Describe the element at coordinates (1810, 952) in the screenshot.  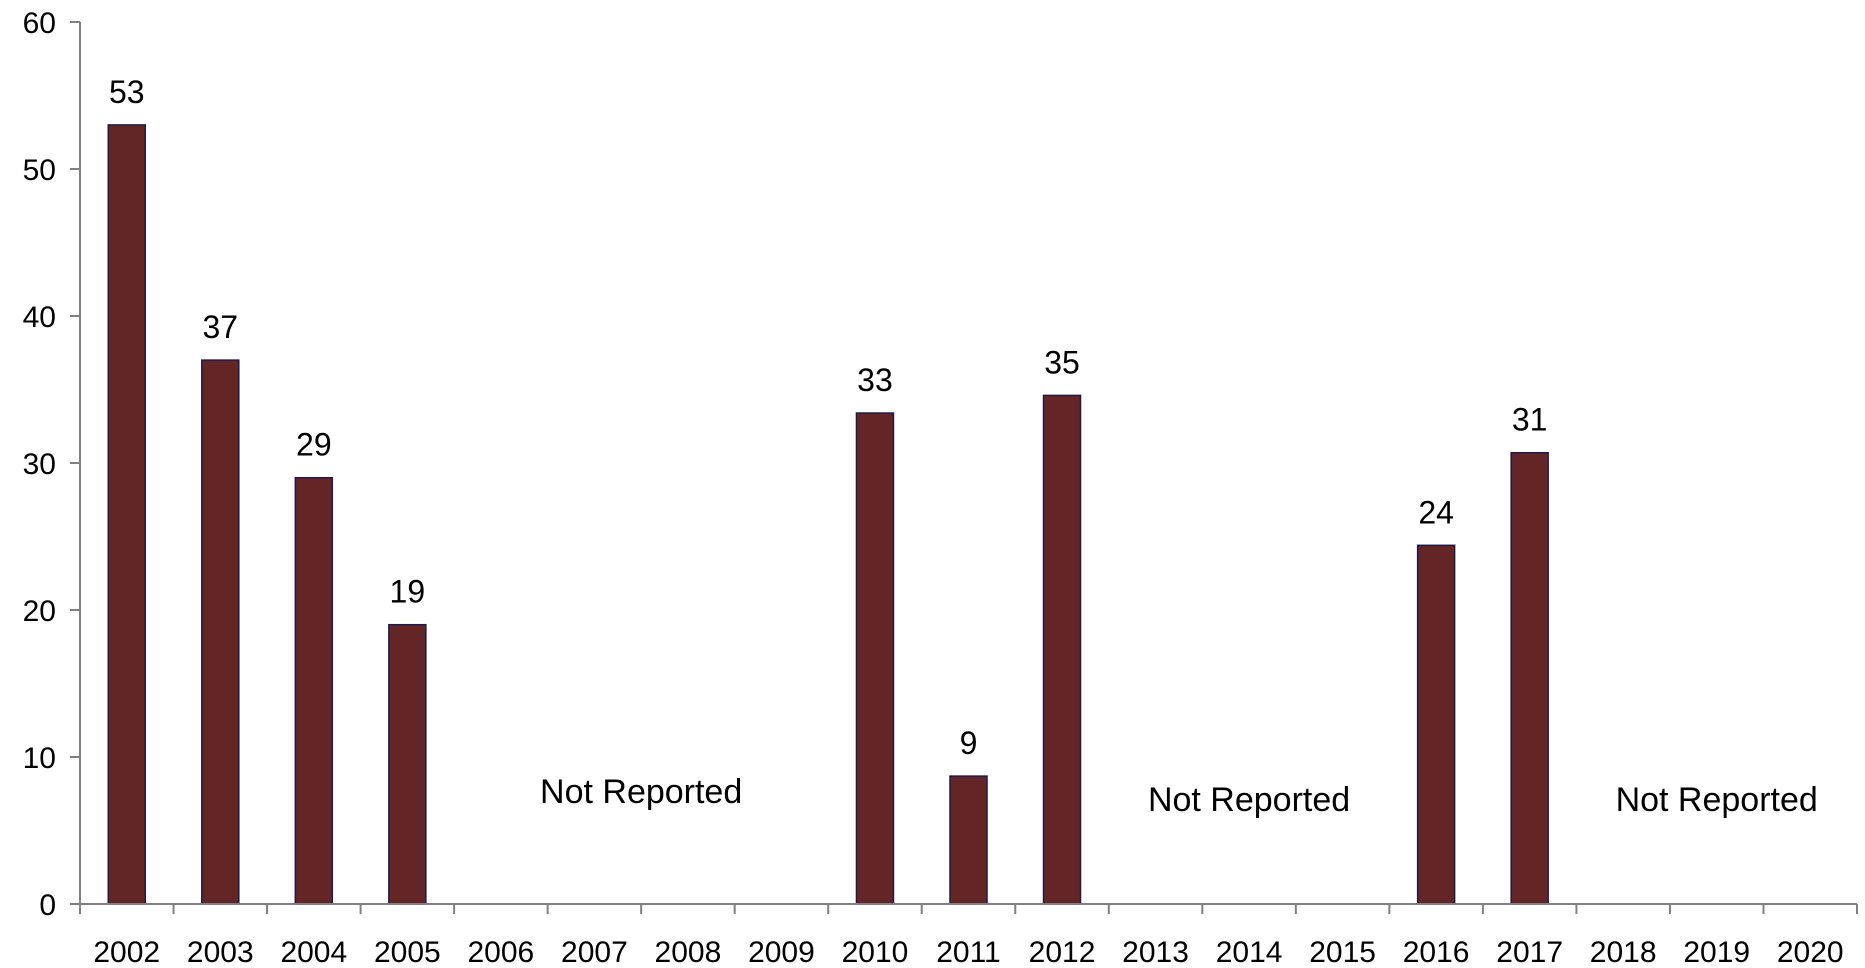
I see `x-tick-label: 2020` at that location.